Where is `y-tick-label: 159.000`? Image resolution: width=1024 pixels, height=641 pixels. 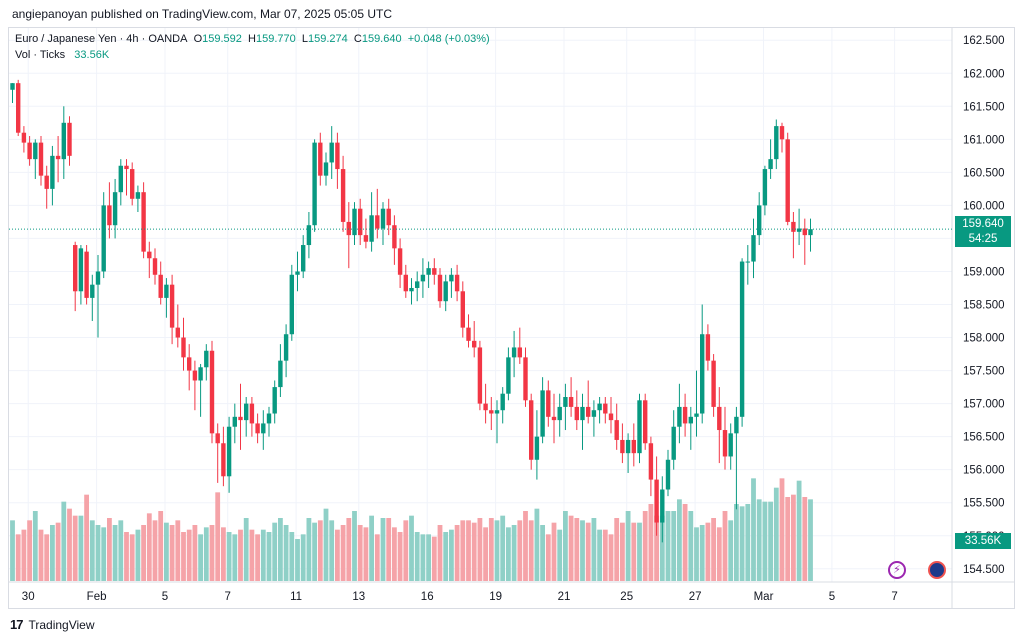
y-tick-label: 159.000 is located at coordinates (984, 272).